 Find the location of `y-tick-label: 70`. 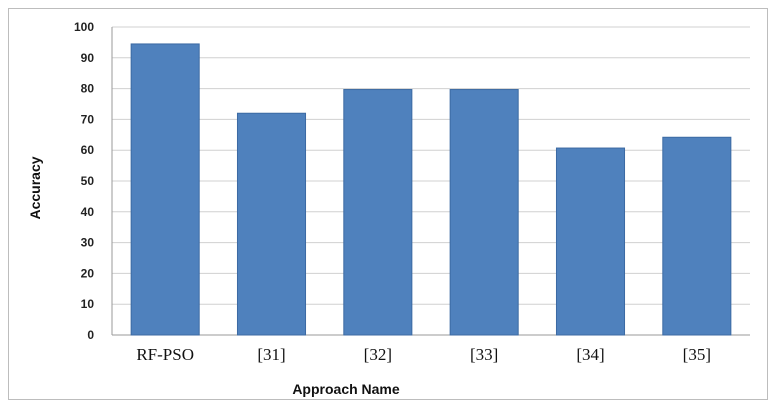

y-tick-label: 70 is located at coordinates (88, 119).